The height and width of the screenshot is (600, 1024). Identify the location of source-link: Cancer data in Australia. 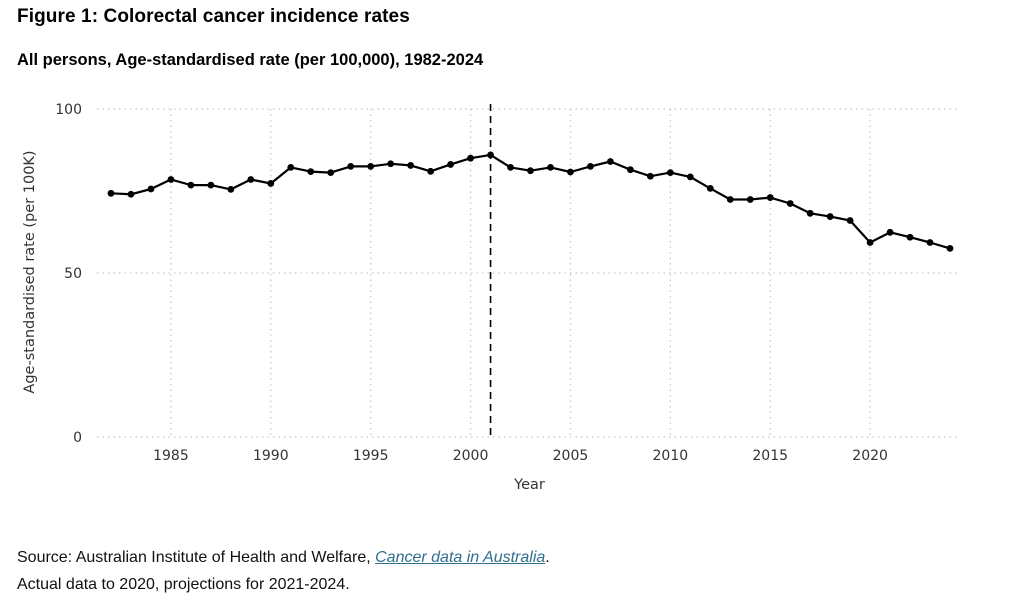
(460, 557).